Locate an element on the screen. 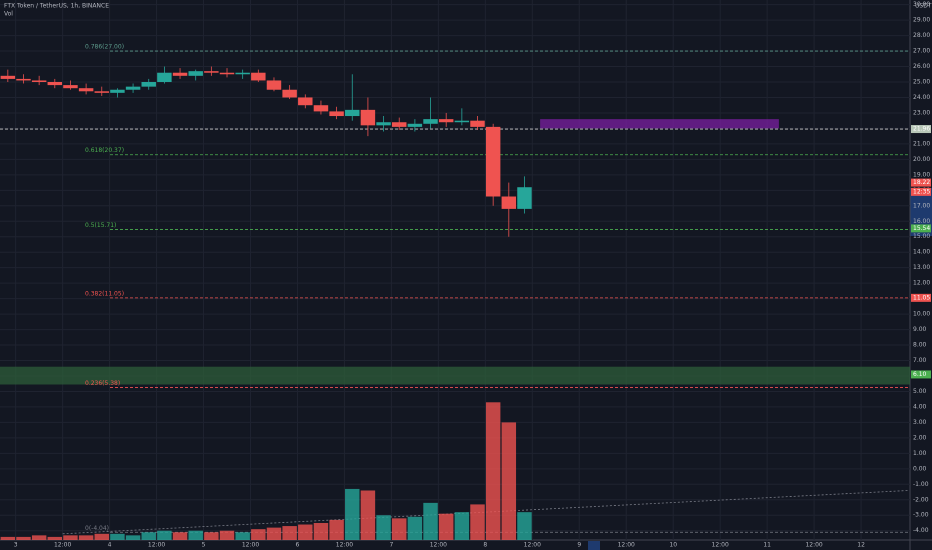  level-label: 0(-4.04) is located at coordinates (97, 528).